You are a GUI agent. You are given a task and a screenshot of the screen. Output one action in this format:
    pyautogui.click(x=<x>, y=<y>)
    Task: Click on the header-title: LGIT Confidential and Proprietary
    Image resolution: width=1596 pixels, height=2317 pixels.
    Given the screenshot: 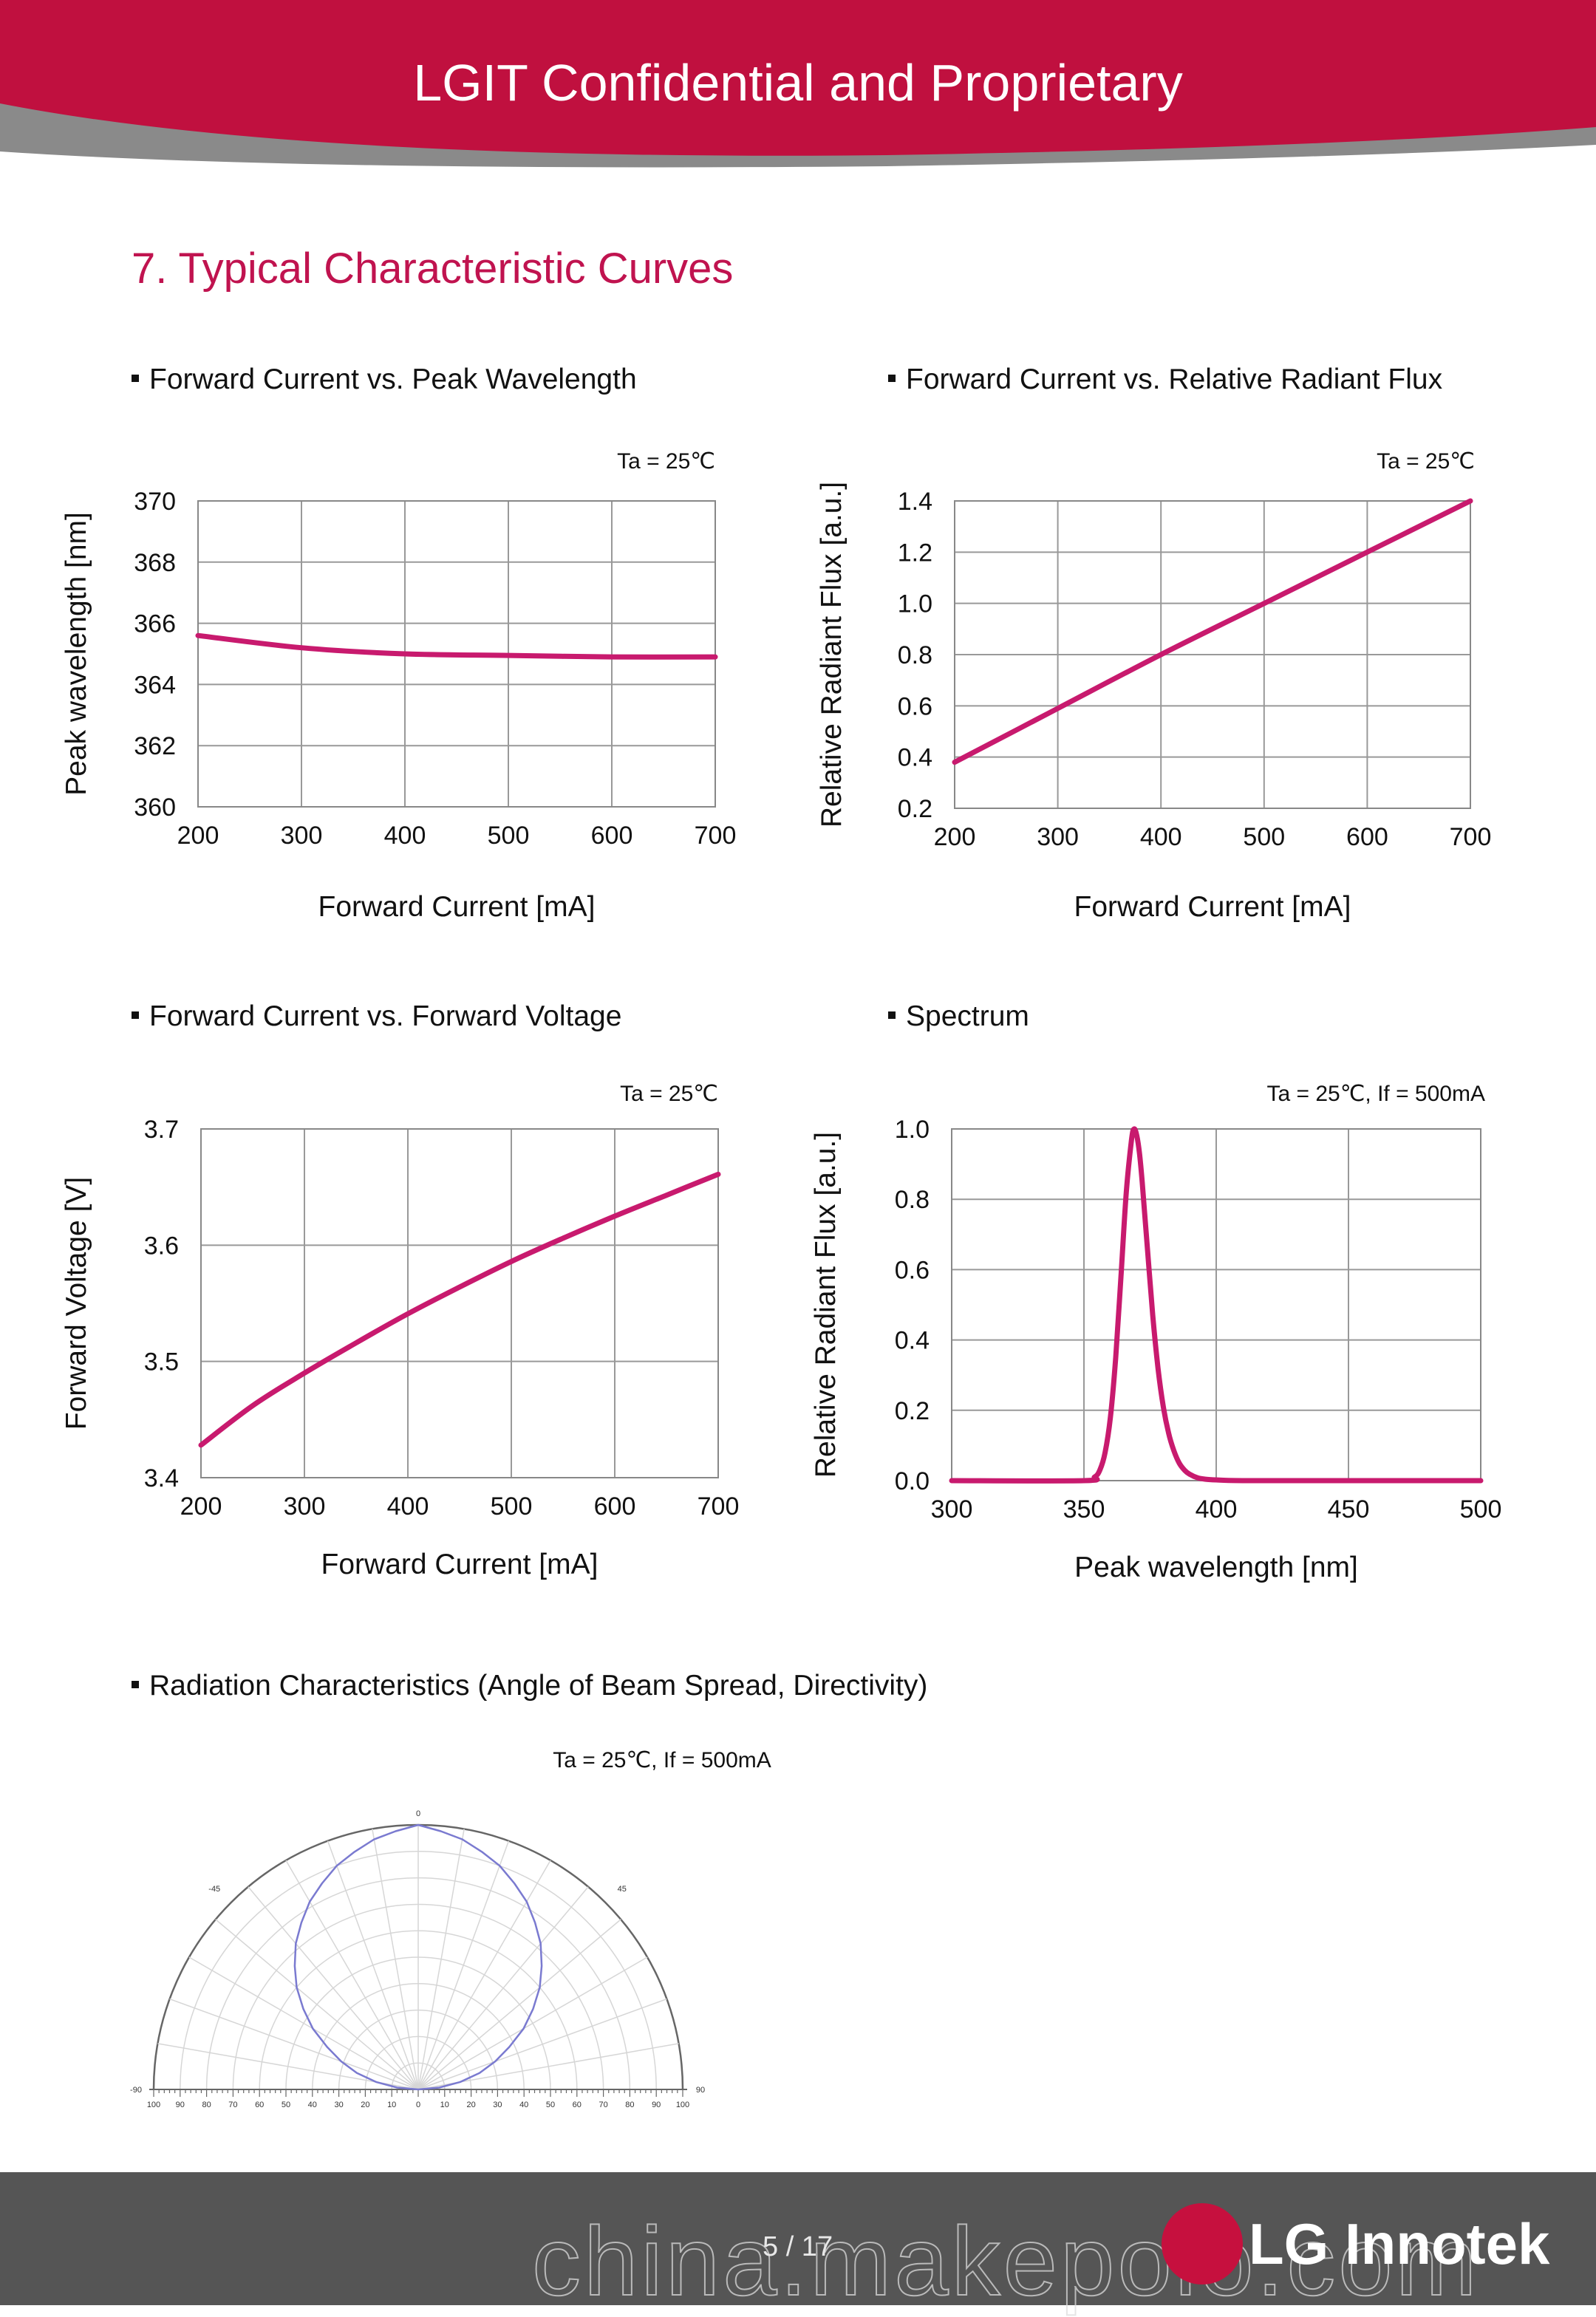 What is the action you would take?
    pyautogui.click(x=798, y=83)
    